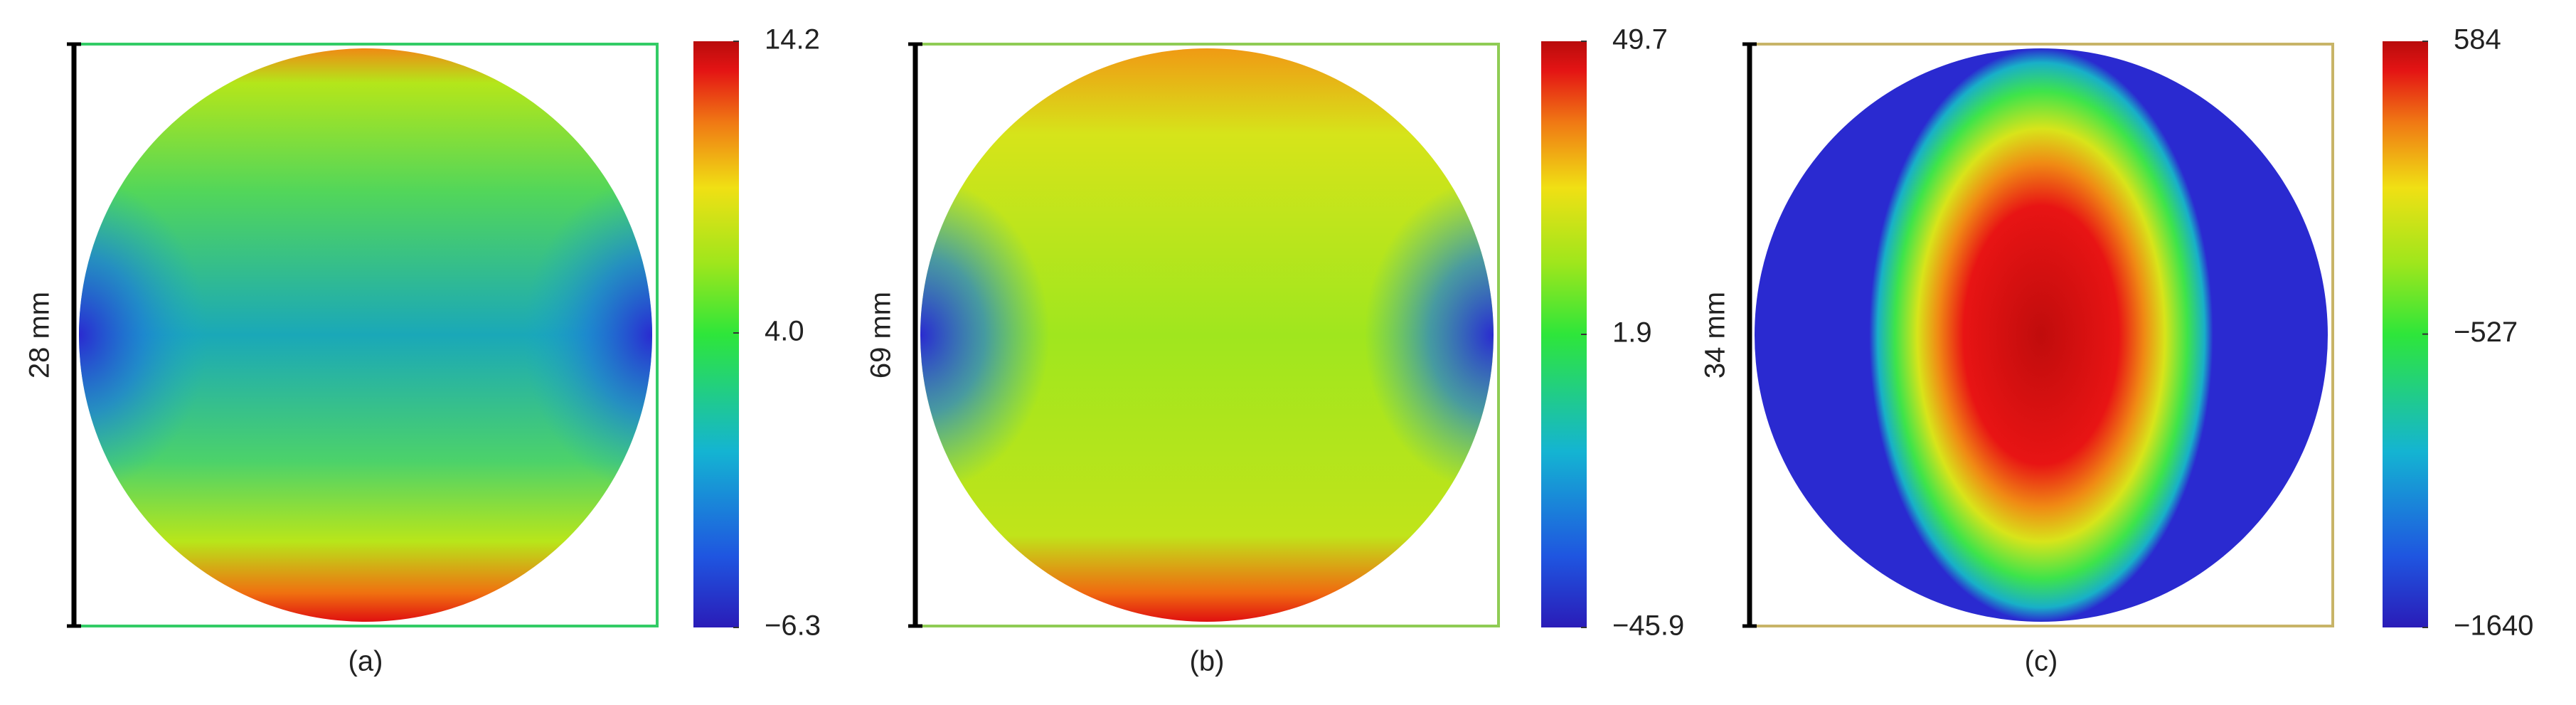 This screenshot has height=705, width=2576. Describe the element at coordinates (1207, 661) in the screenshot. I see `caption: (b)` at that location.